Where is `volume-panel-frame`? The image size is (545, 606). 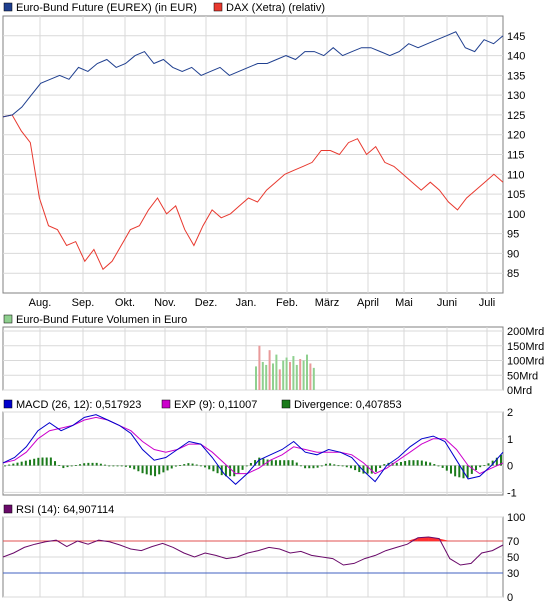
volume-panel-frame is located at coordinates (253, 358).